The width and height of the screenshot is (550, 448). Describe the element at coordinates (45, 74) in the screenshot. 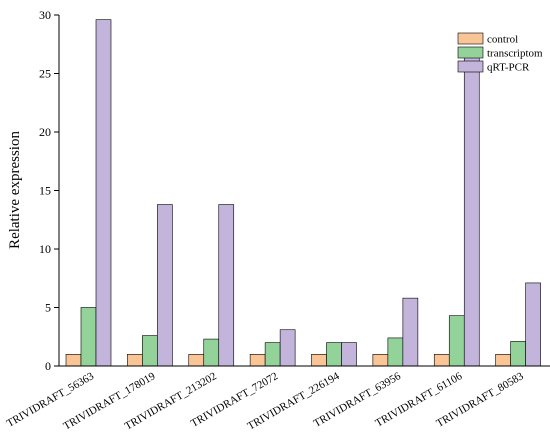

I see `y-tick-label: 25` at that location.